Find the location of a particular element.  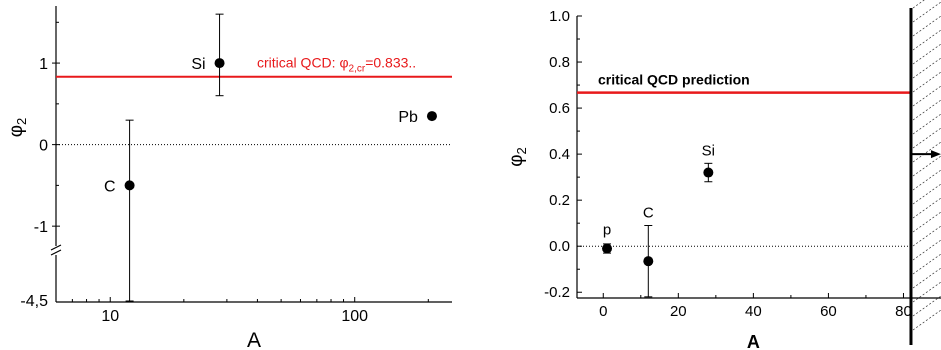

right-y-tick-label: -0.2 is located at coordinates (557, 292).